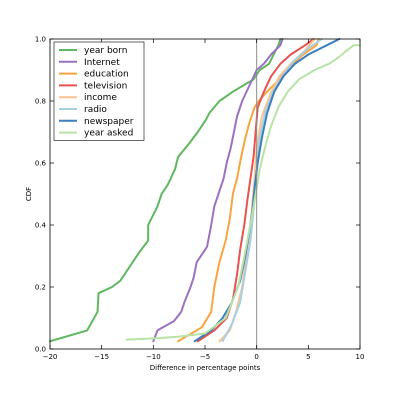 Image resolution: width=400 pixels, height=404 pixels. I want to click on y-tick-label: 1.0, so click(40, 40).